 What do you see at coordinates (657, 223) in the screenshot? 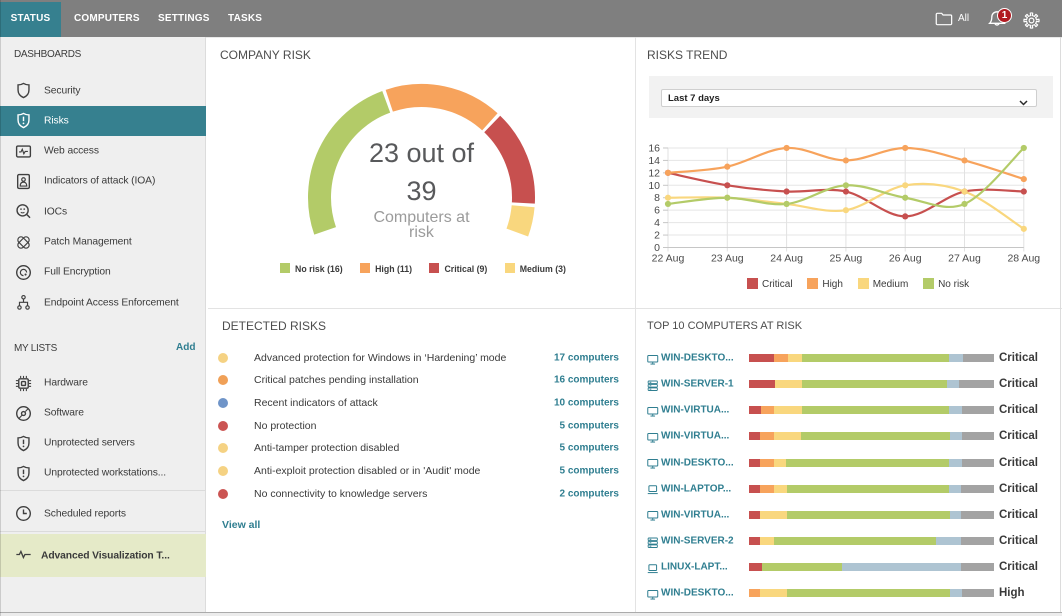
I see `svg-text: 4` at bounding box center [657, 223].